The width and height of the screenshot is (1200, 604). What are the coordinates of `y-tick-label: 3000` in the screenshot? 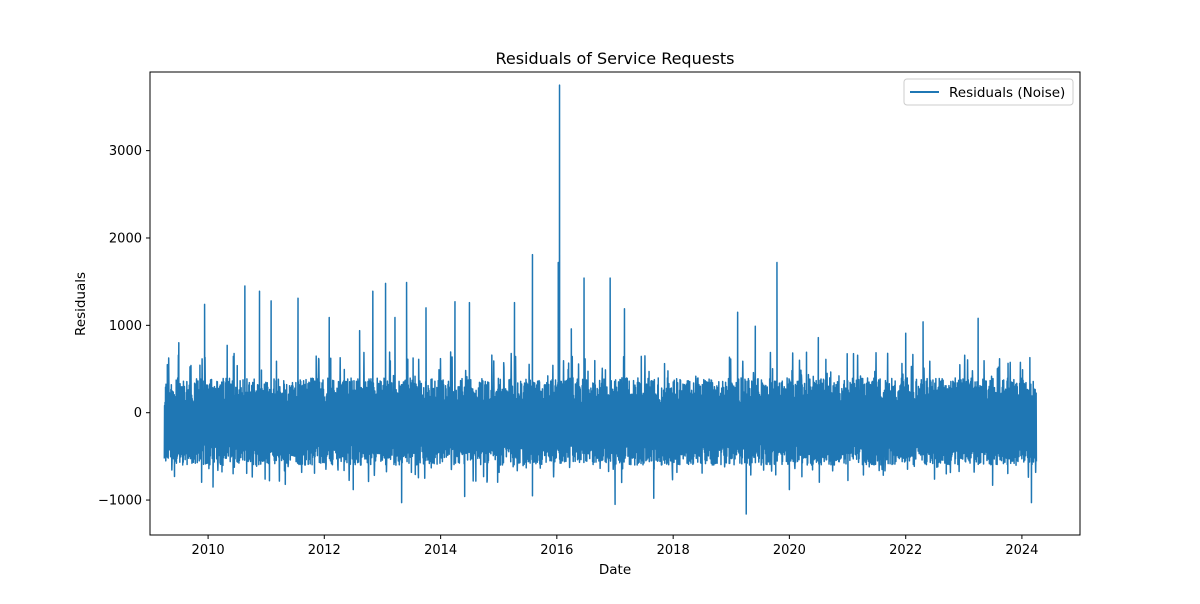 It's located at (125, 151).